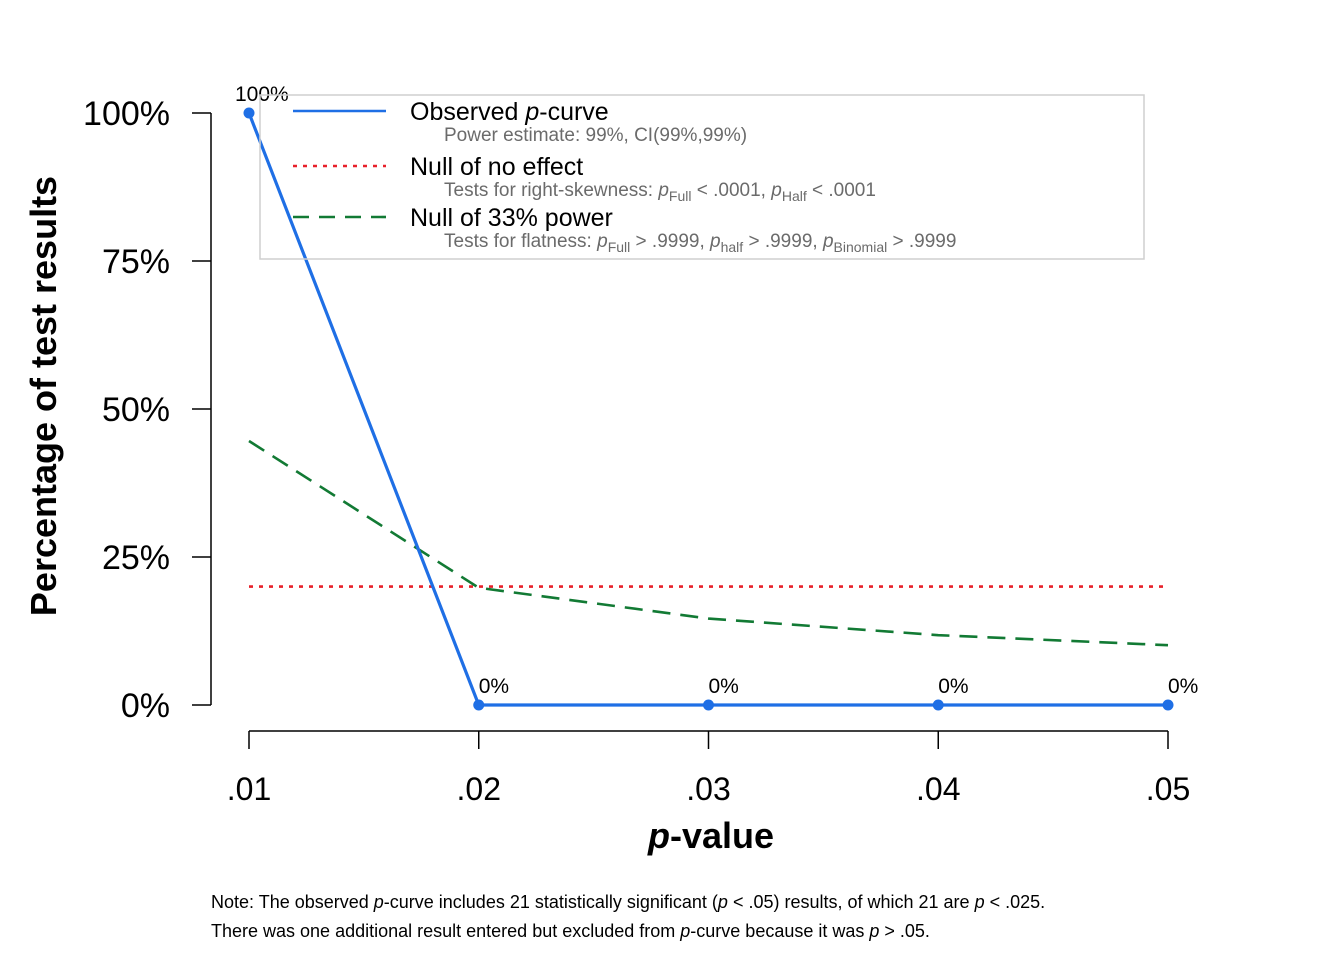 The height and width of the screenshot is (960, 1344). I want to click on x-axis-title-rest: -value, so click(722, 835).